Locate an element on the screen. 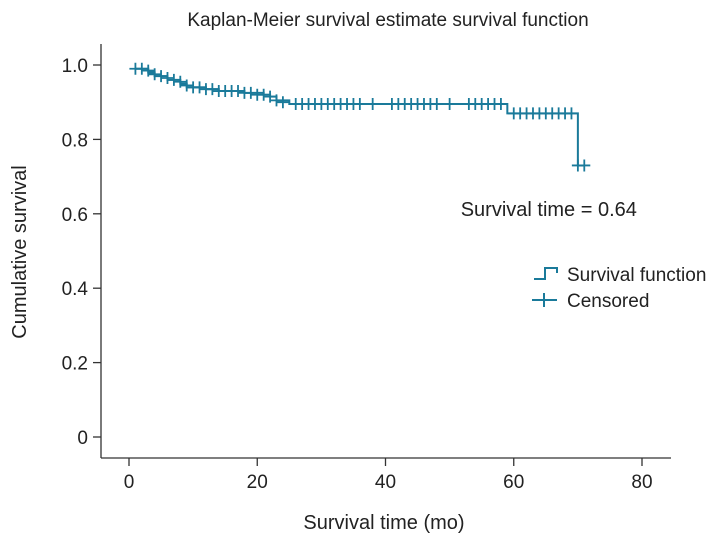 The image size is (711, 541). y-tick-label: 0.4 is located at coordinates (75, 289).